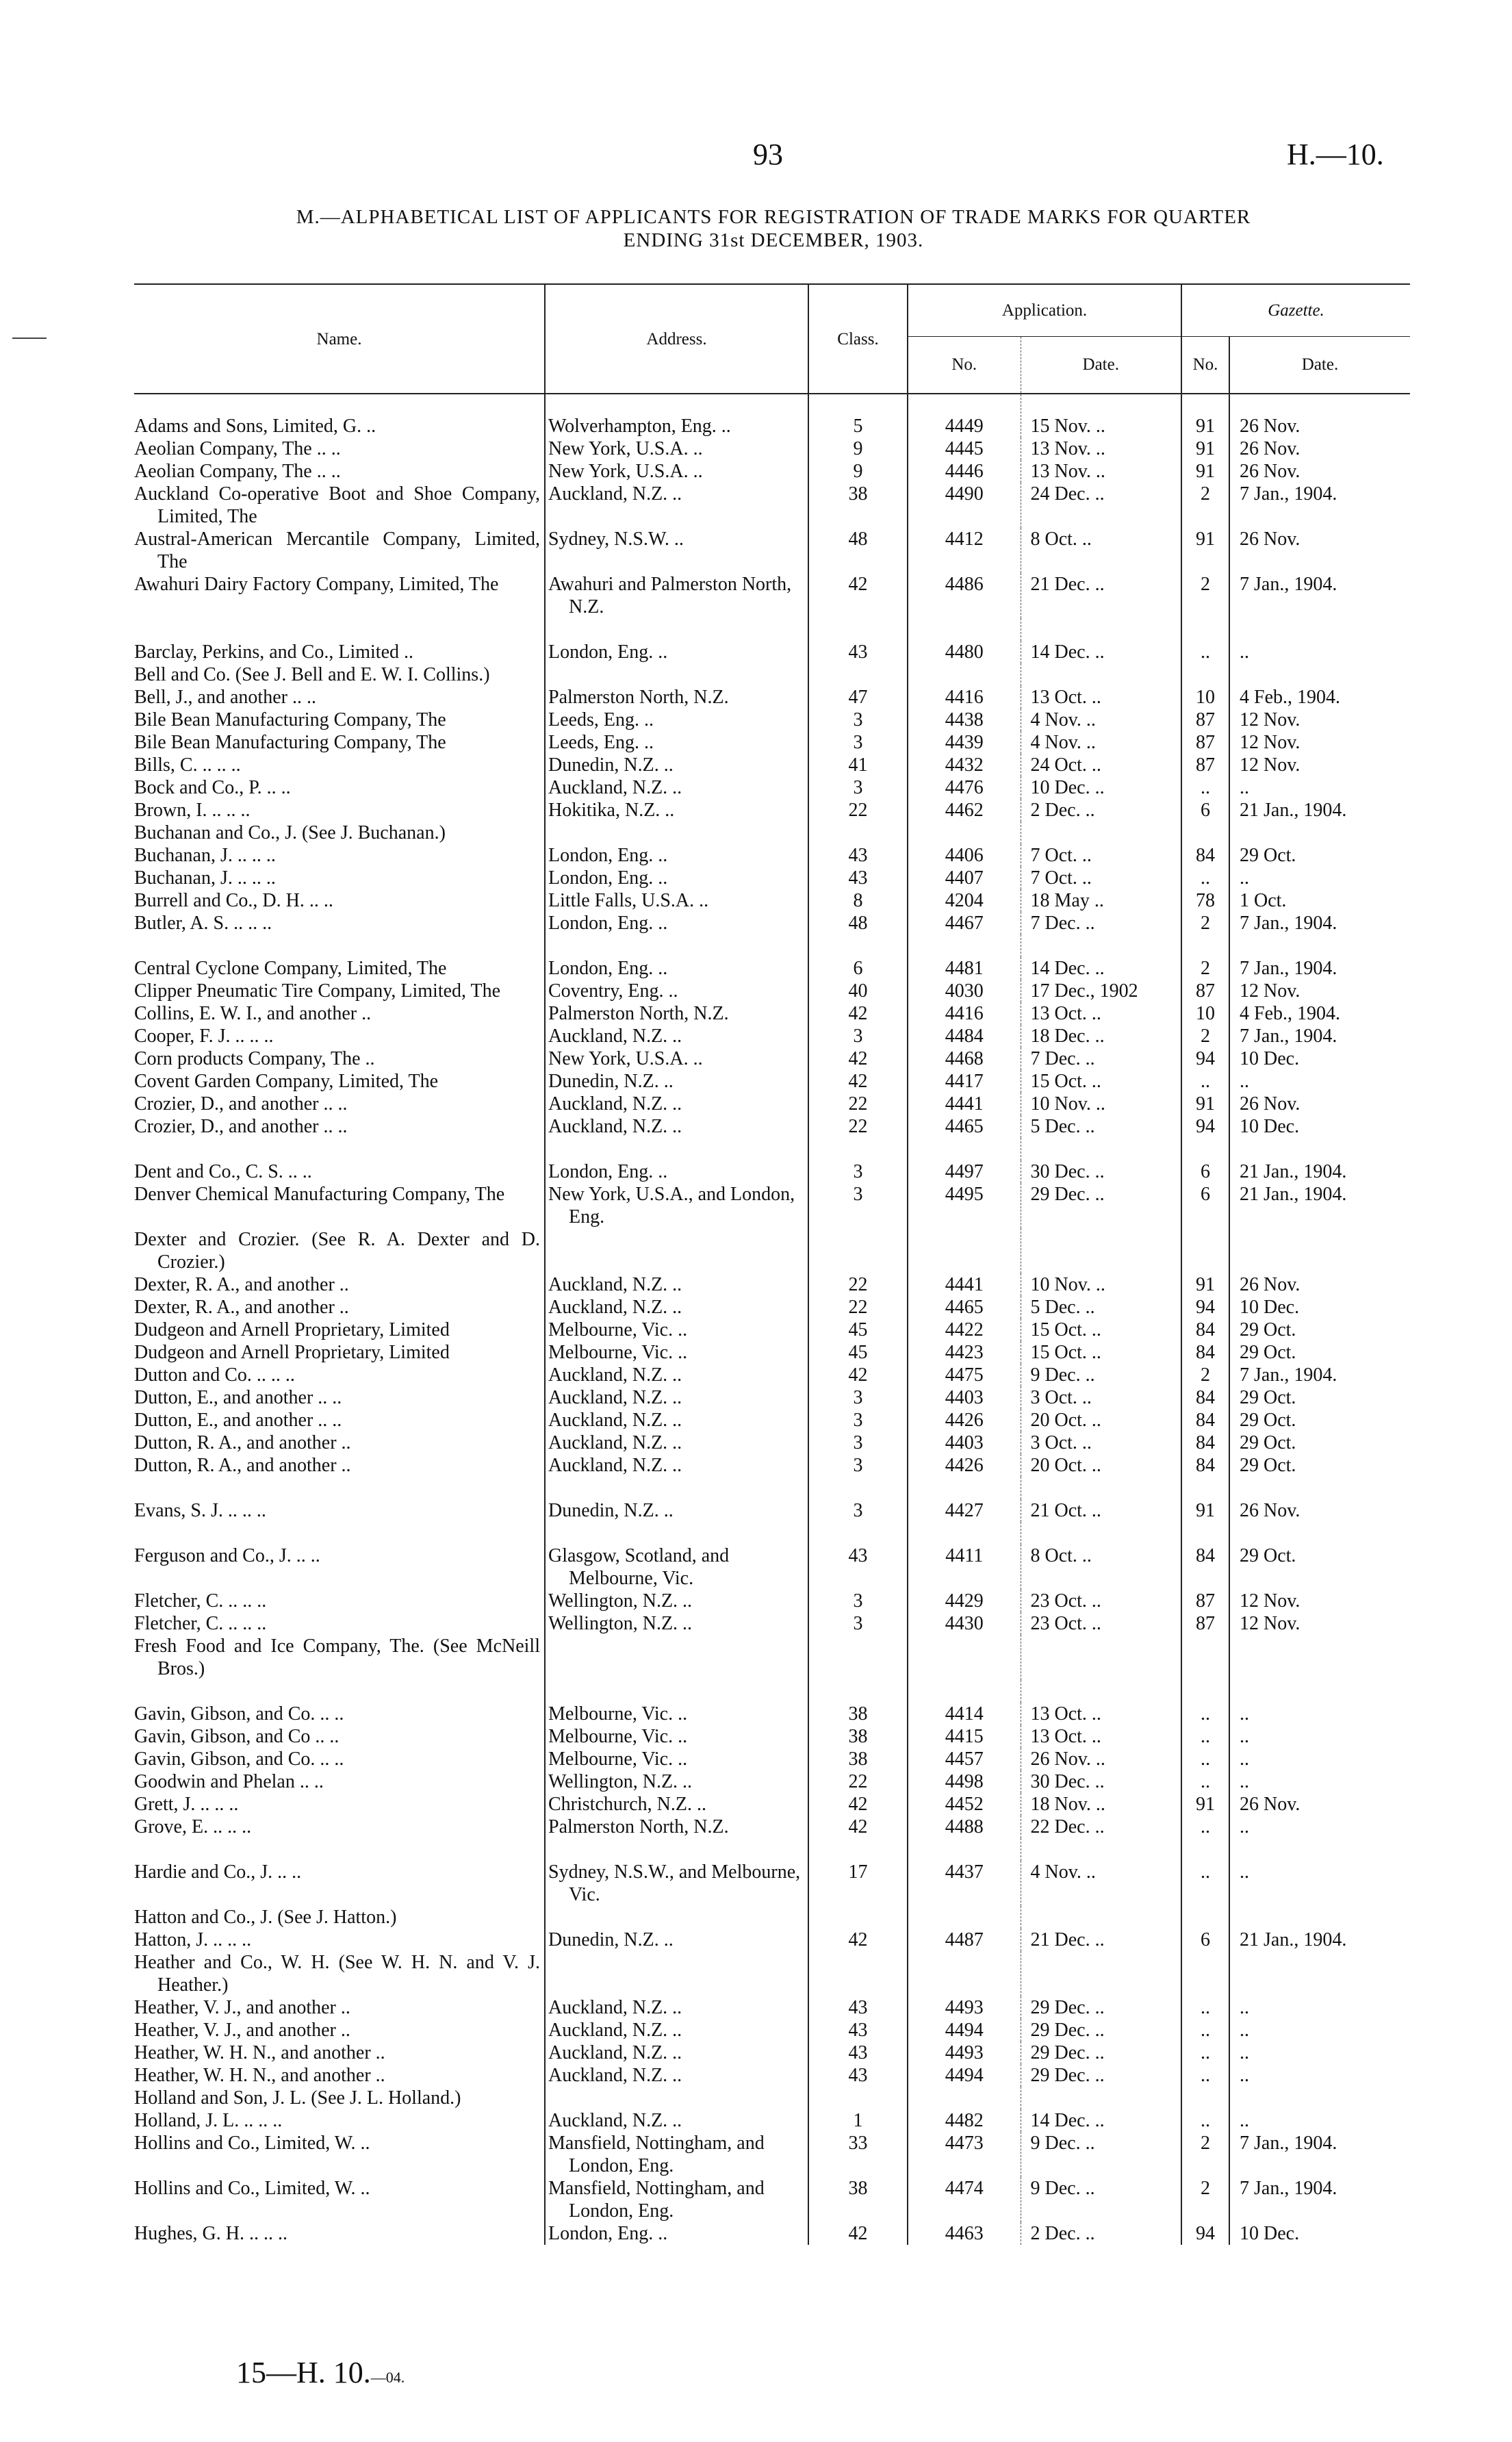  I want to click on cell-name: Bell, J., and another .. .., so click(225, 697).